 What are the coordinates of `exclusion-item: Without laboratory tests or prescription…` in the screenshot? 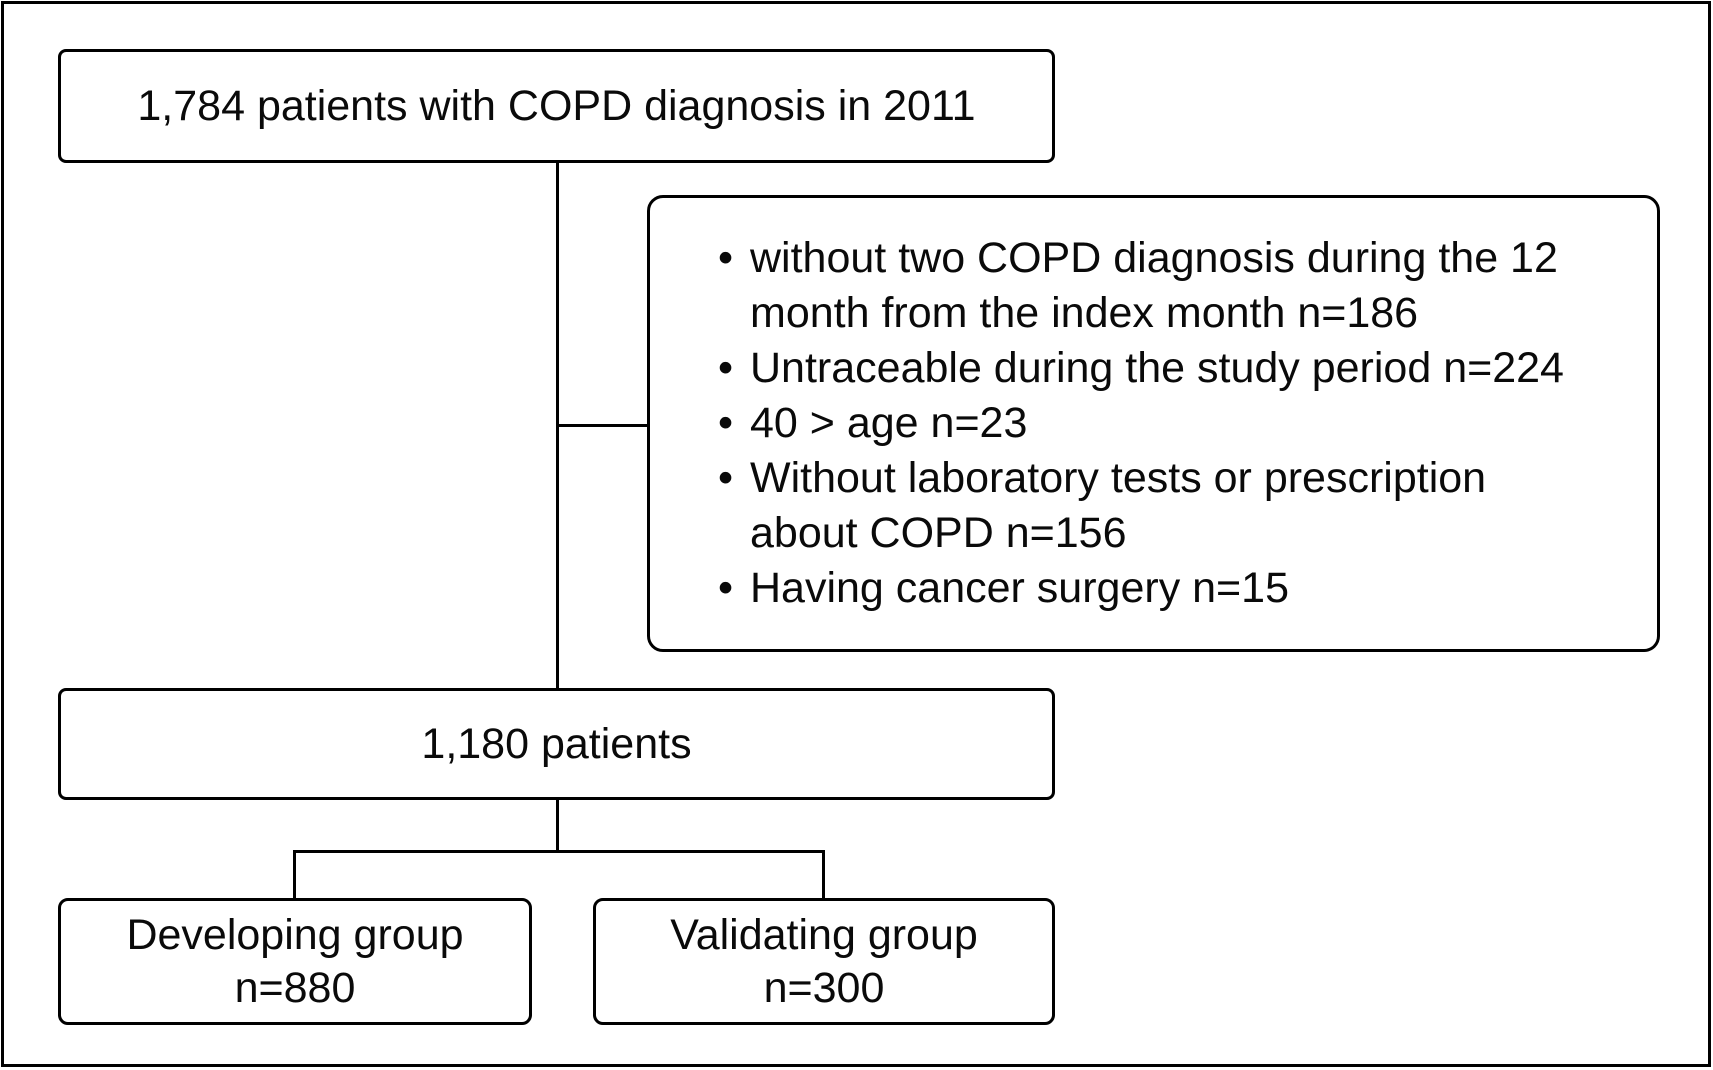 It's located at (1147, 506).